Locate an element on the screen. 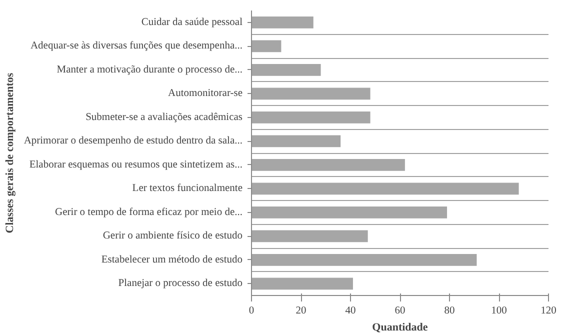  x-tick-label: 20 is located at coordinates (301, 311).